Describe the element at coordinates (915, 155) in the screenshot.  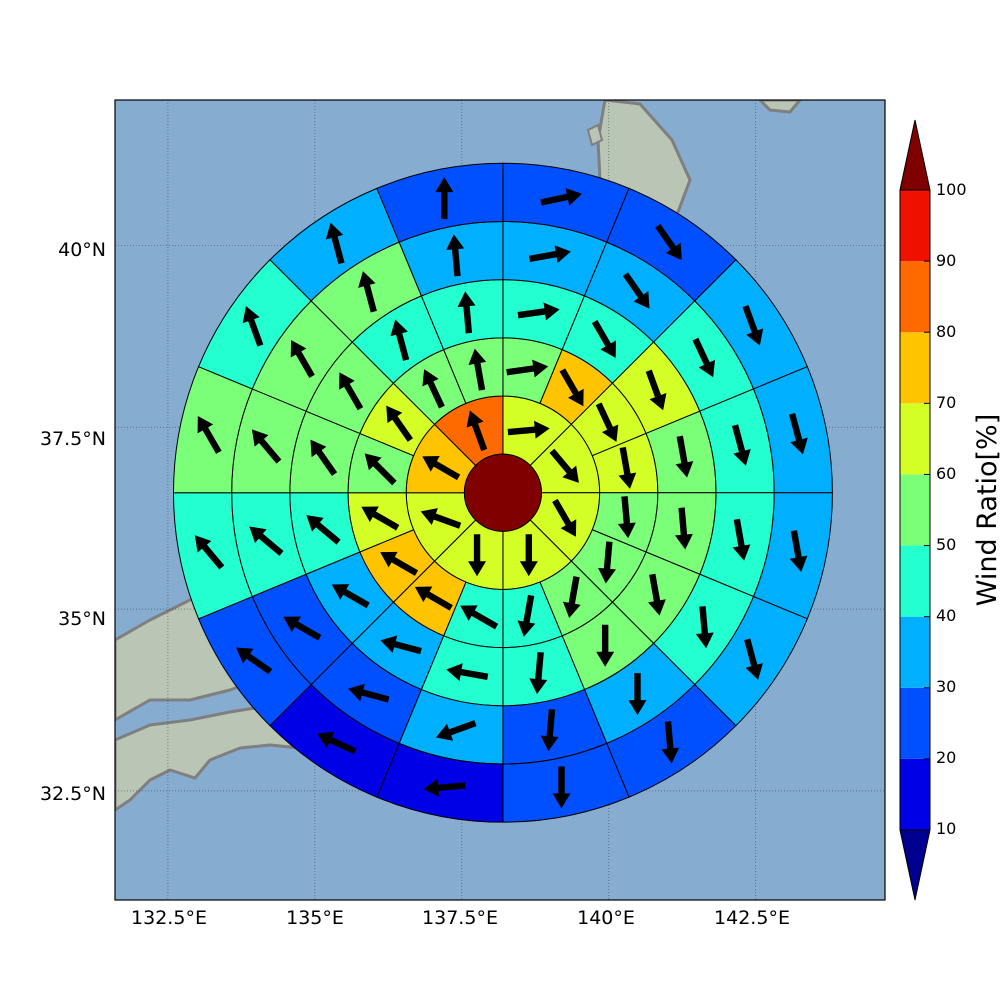
I see `colorbar-extend-max` at that location.